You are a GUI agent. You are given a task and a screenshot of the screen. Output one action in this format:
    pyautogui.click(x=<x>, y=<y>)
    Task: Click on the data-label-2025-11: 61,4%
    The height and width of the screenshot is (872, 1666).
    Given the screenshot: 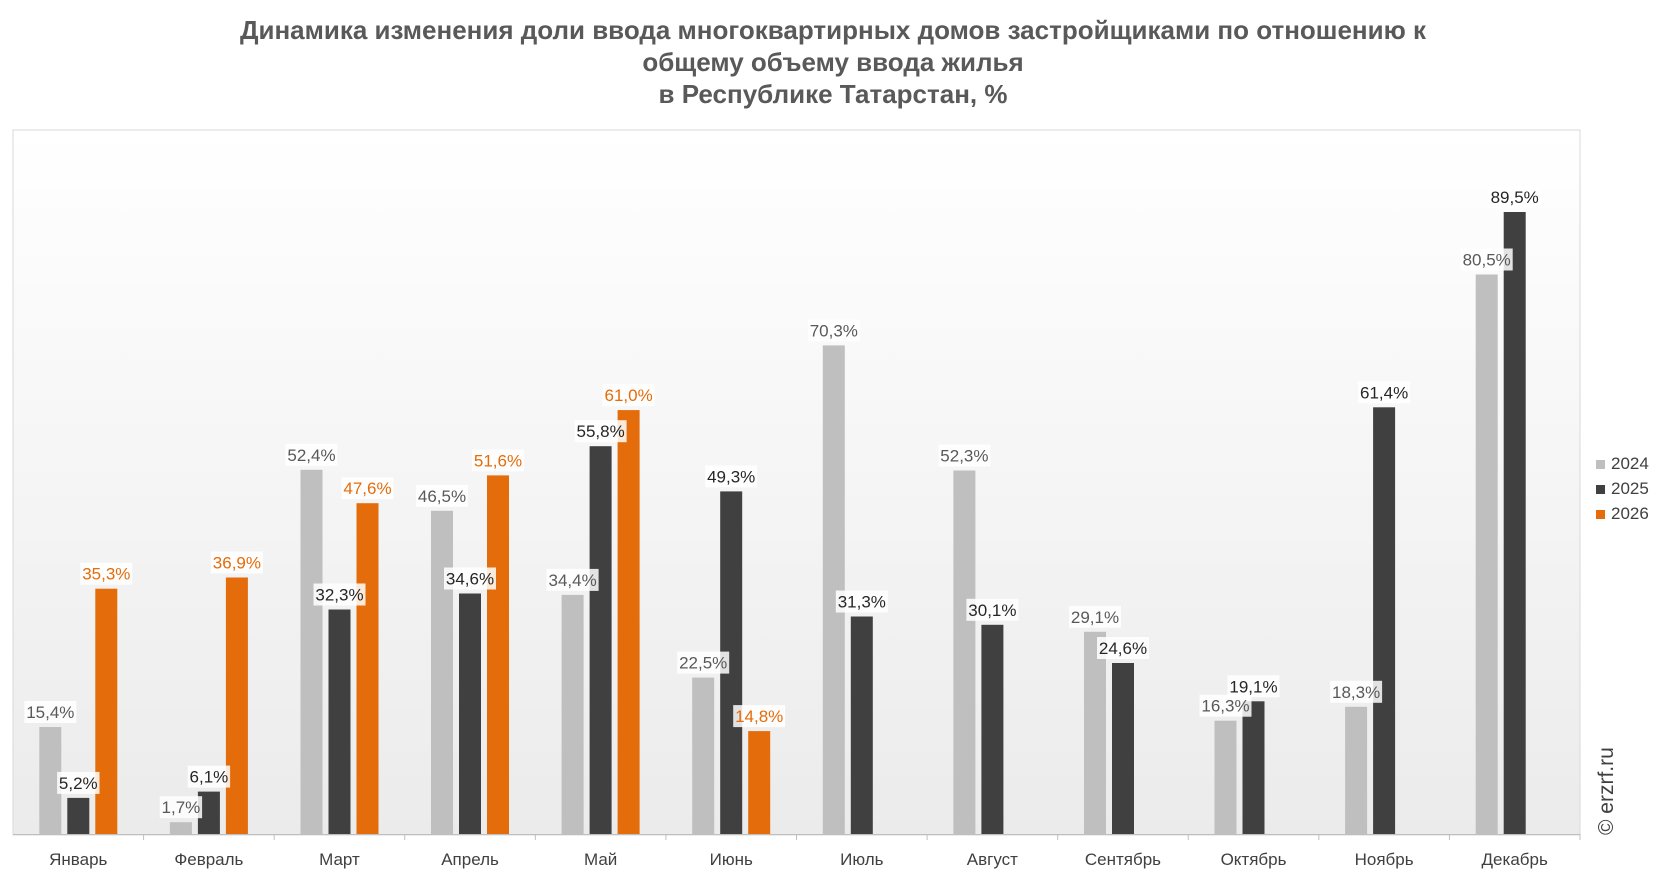 What is the action you would take?
    pyautogui.click(x=1384, y=392)
    